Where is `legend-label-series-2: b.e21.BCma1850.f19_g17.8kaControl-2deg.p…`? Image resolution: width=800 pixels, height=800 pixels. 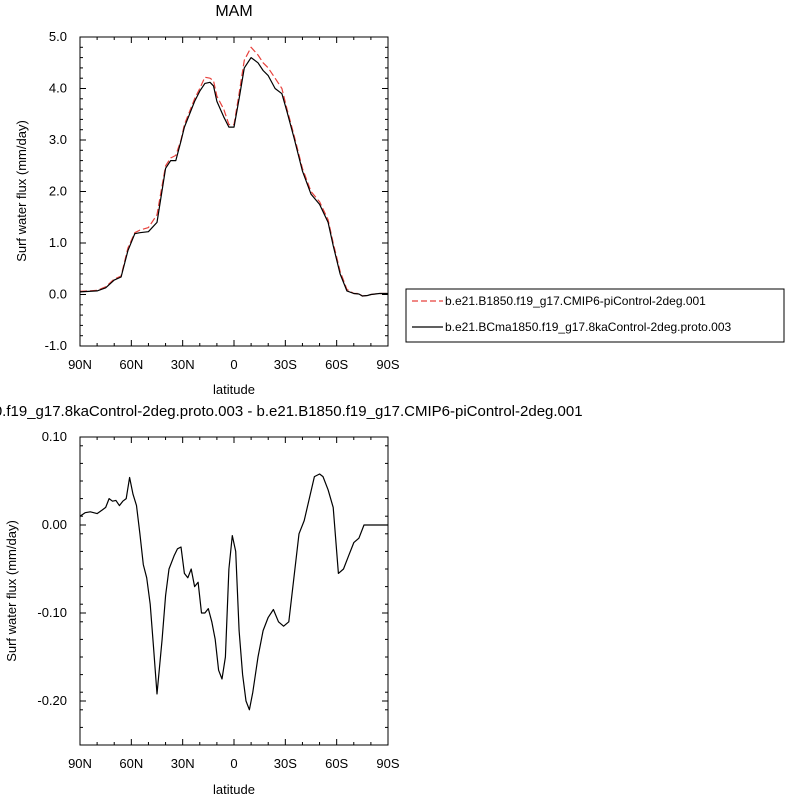 legend-label-series-2: b.e21.BCma1850.f19_g17.8kaControl-2deg.p… is located at coordinates (588, 327).